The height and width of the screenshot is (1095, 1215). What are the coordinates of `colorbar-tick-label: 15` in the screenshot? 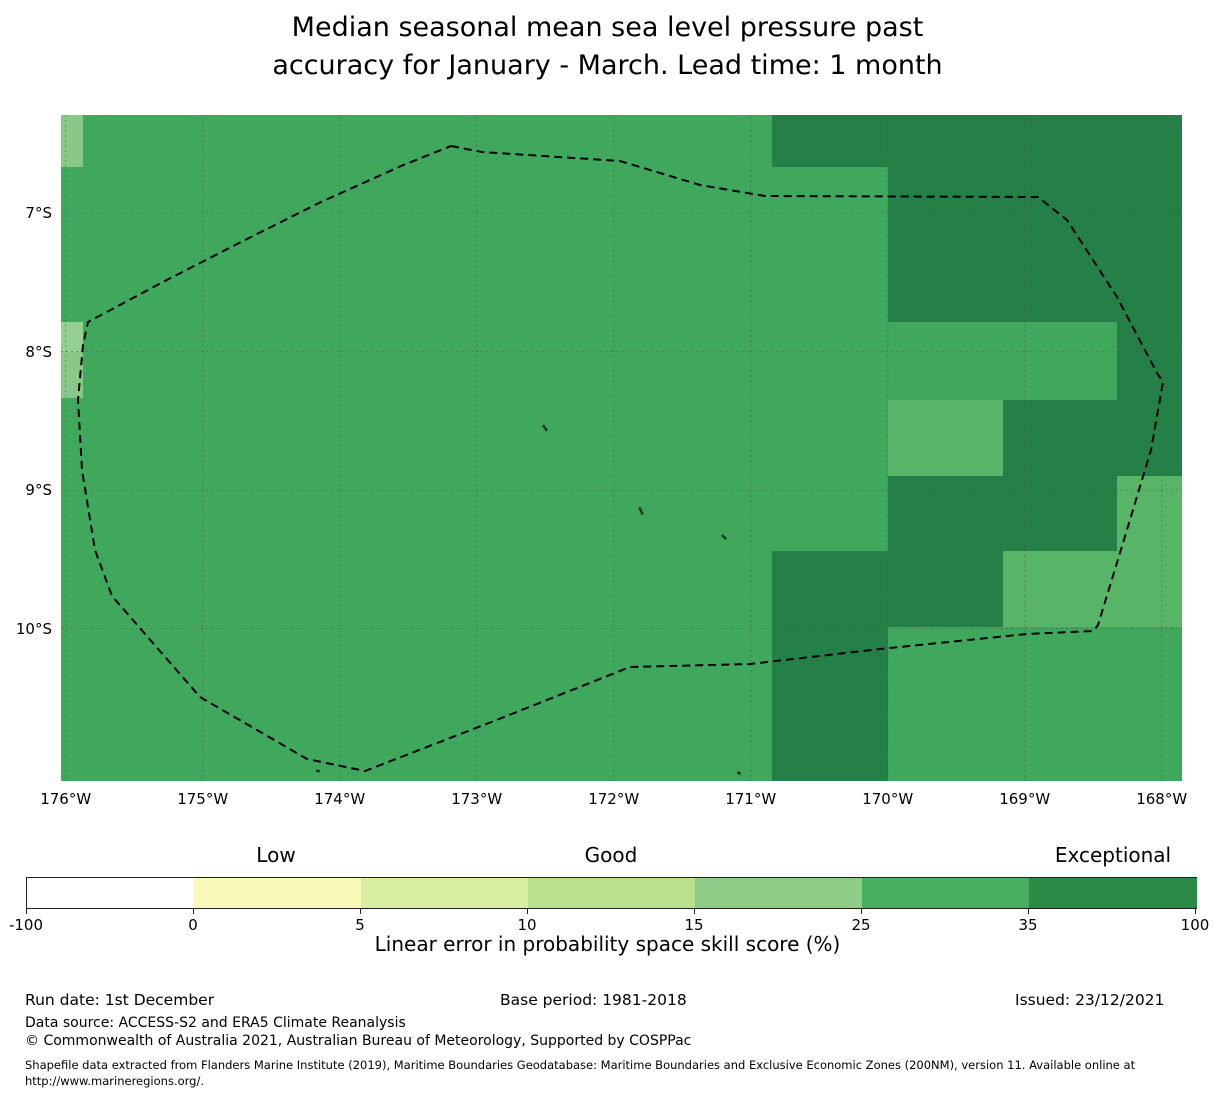 It's located at (694, 925).